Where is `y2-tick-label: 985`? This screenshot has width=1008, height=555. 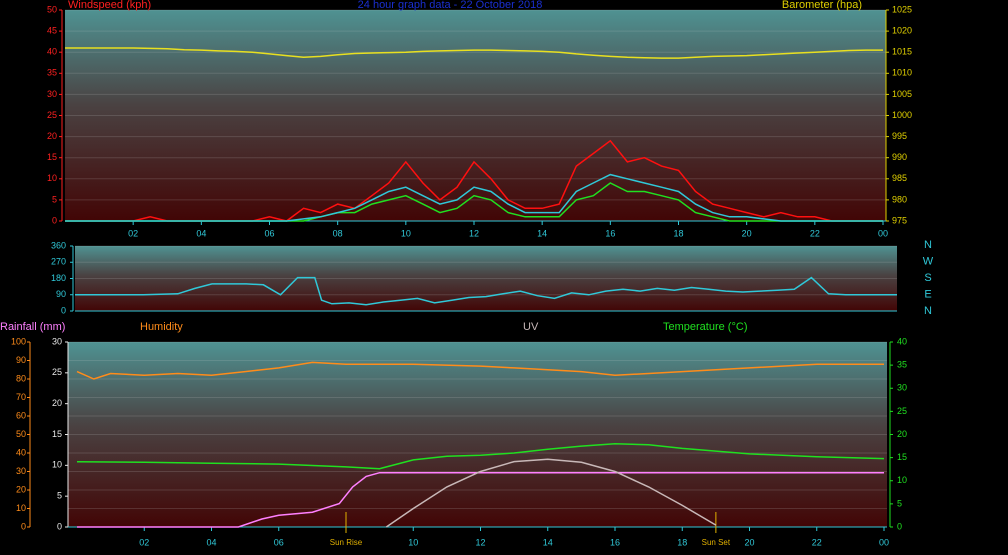
y2-tick-label: 985 is located at coordinates (899, 178).